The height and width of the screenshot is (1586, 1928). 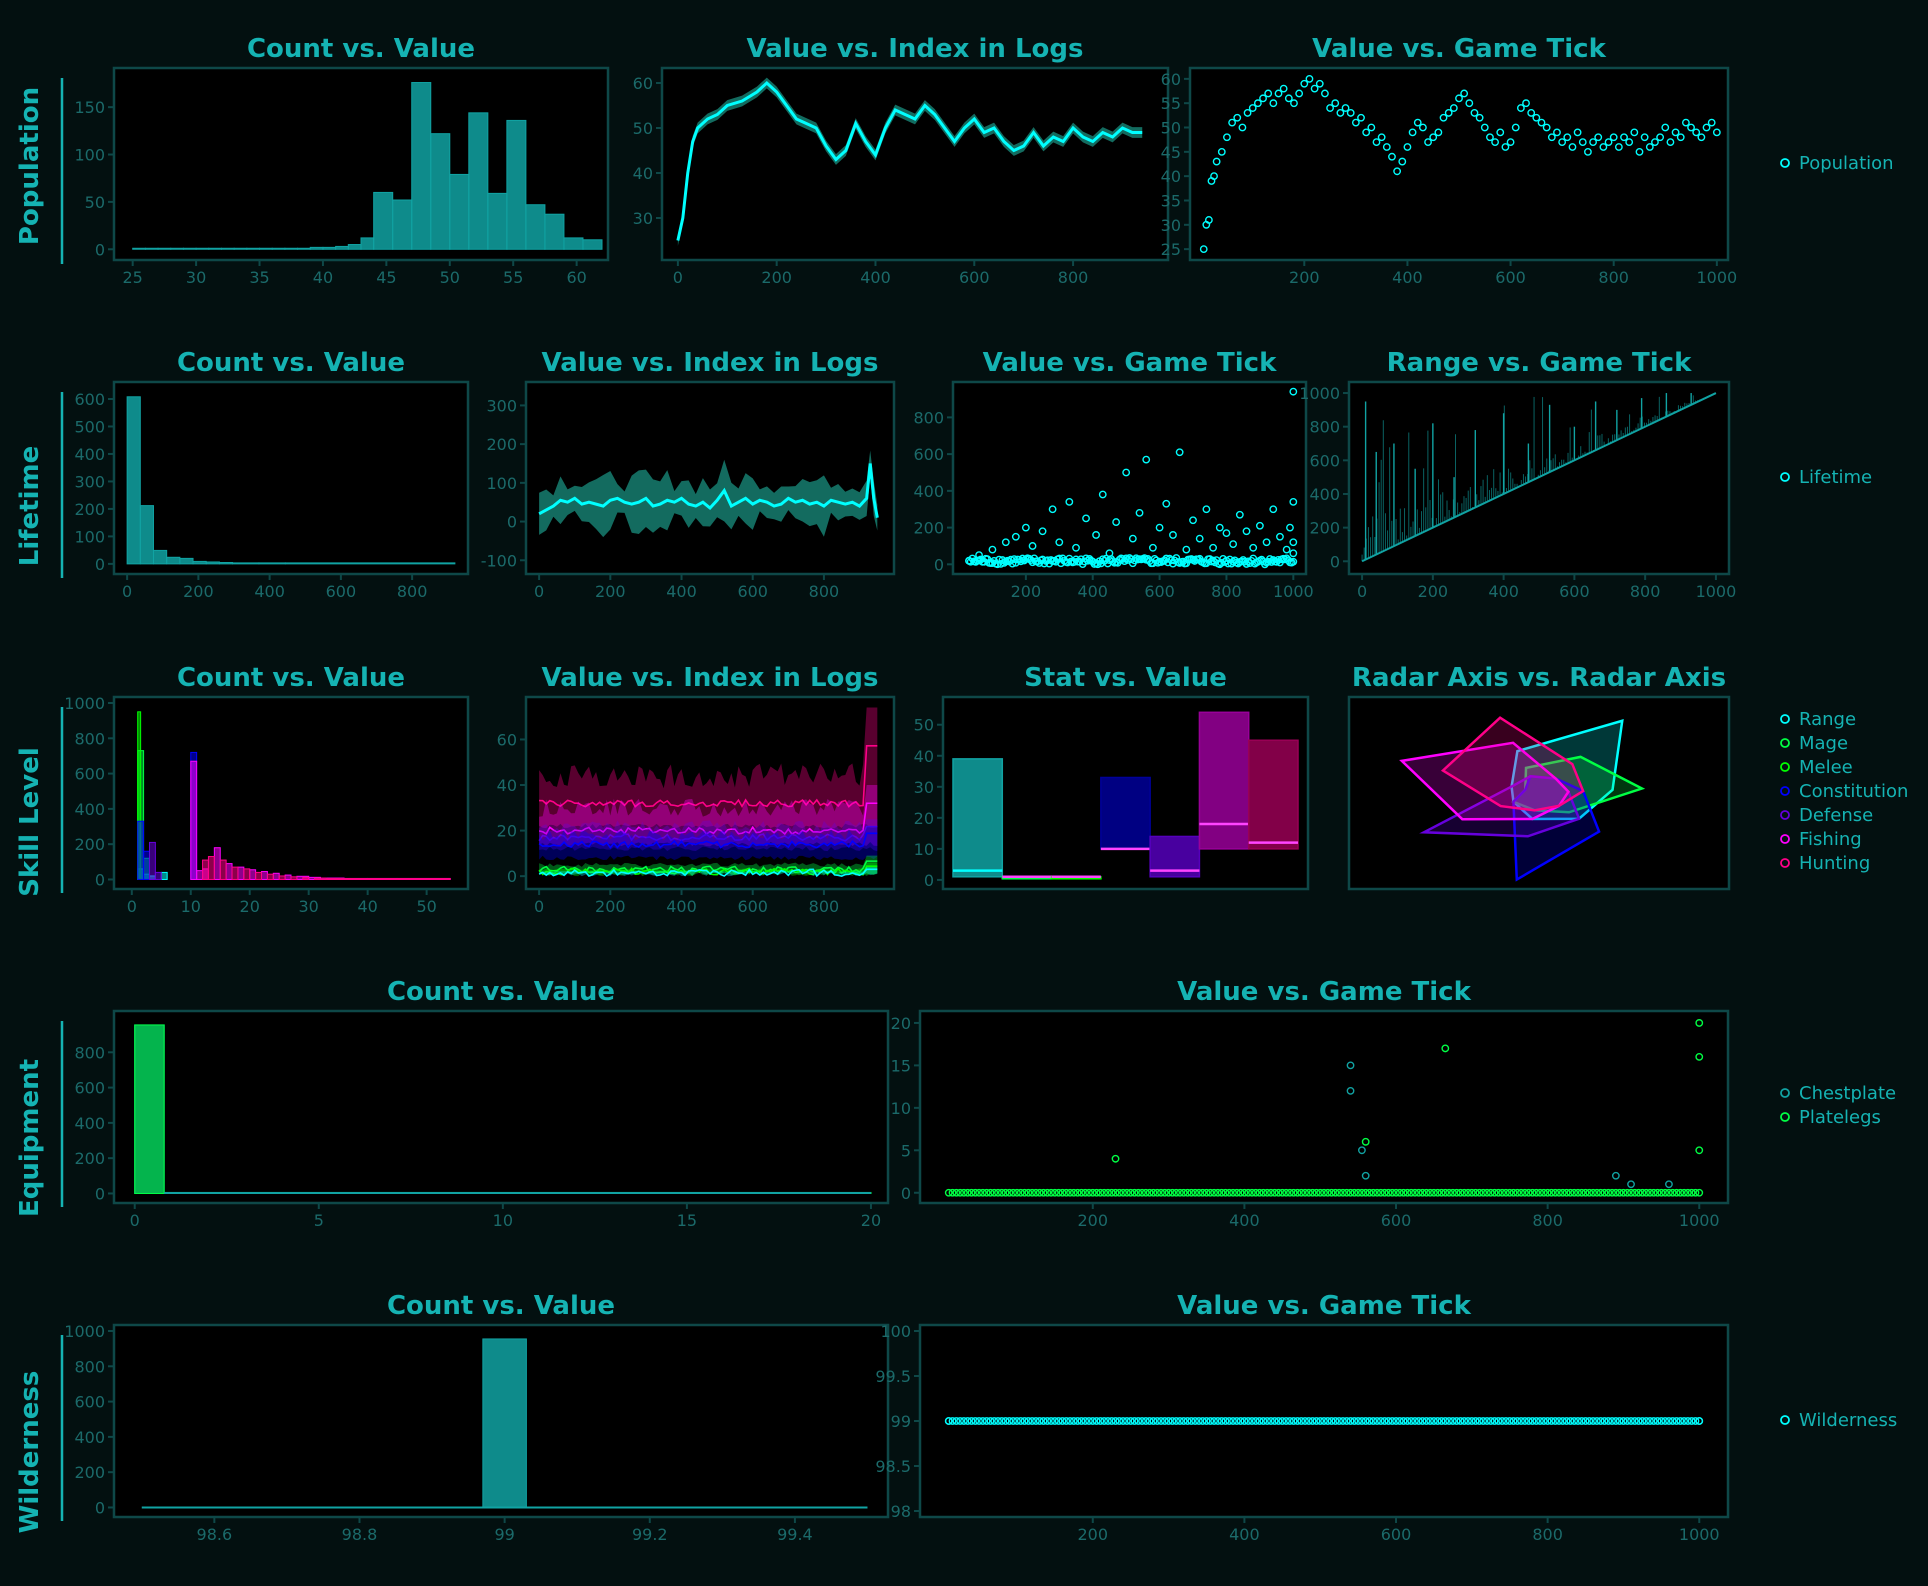 What do you see at coordinates (893, 1466) in the screenshot?
I see `y-tick-label: 98.5` at bounding box center [893, 1466].